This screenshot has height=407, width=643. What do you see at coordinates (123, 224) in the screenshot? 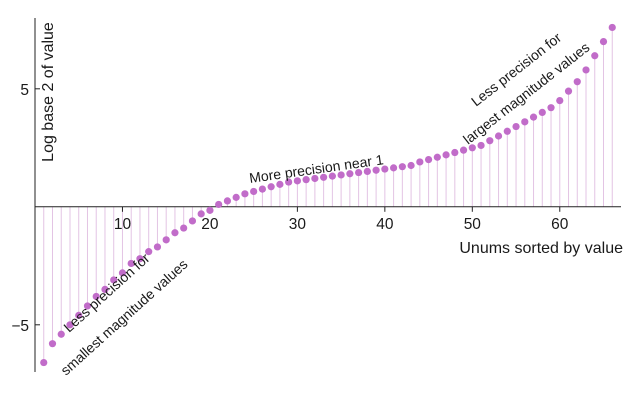
I see `x-tick-label: 10` at bounding box center [123, 224].